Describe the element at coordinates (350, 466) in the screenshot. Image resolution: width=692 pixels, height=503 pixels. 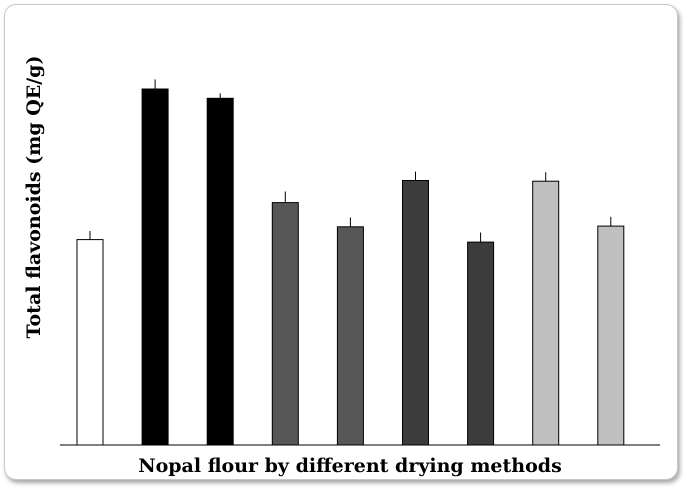
I see `x-axis-label: Nopal flour by different drying methods` at that location.